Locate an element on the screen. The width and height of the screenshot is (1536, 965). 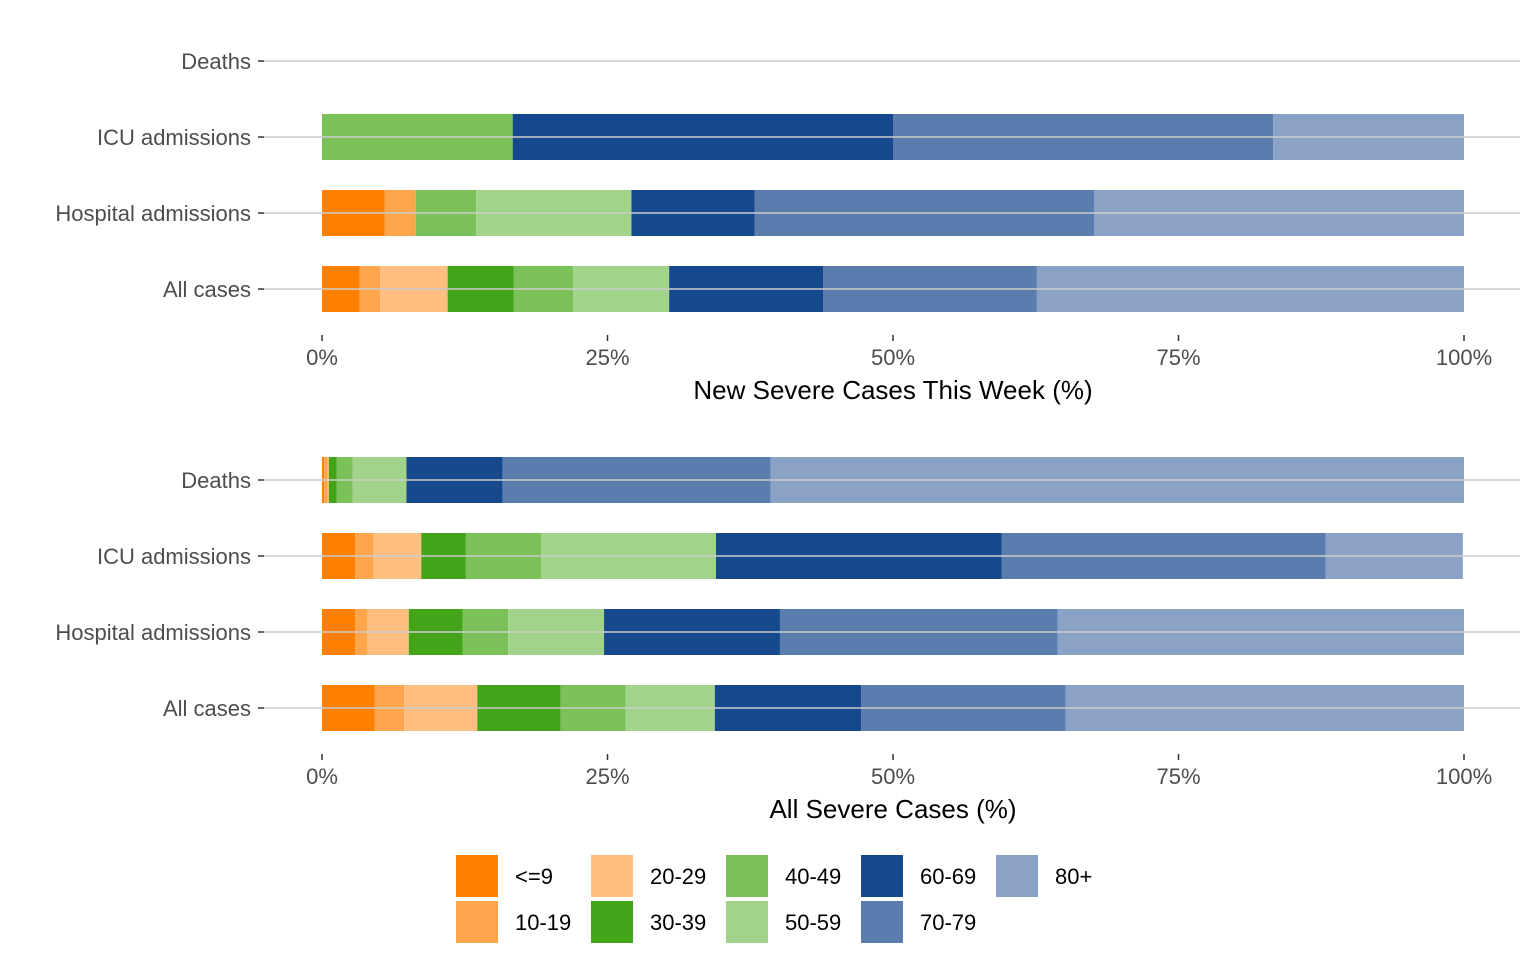
p1-x-tick-label-2: 50% is located at coordinates (893, 357).